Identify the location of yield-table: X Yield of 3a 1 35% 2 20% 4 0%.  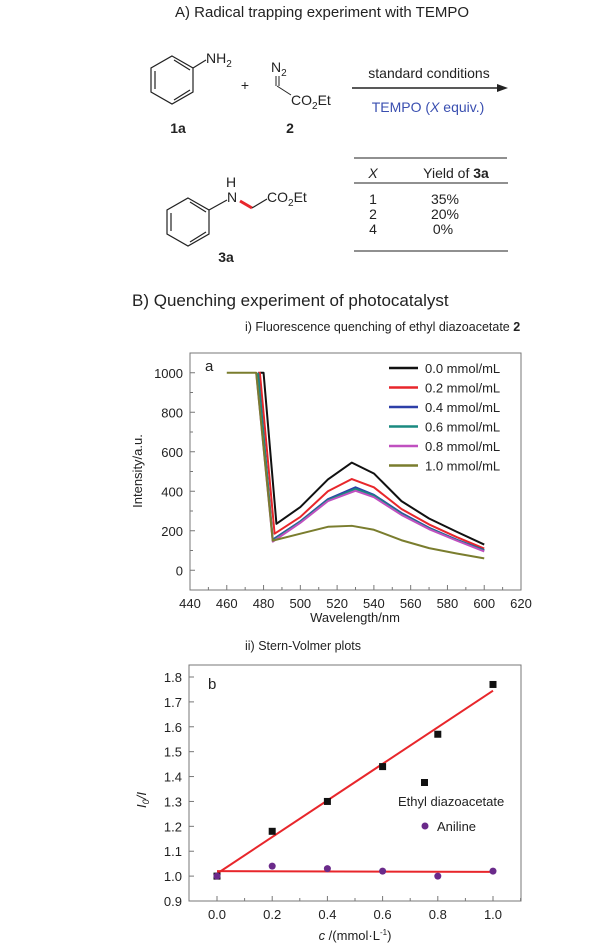
(431, 204).